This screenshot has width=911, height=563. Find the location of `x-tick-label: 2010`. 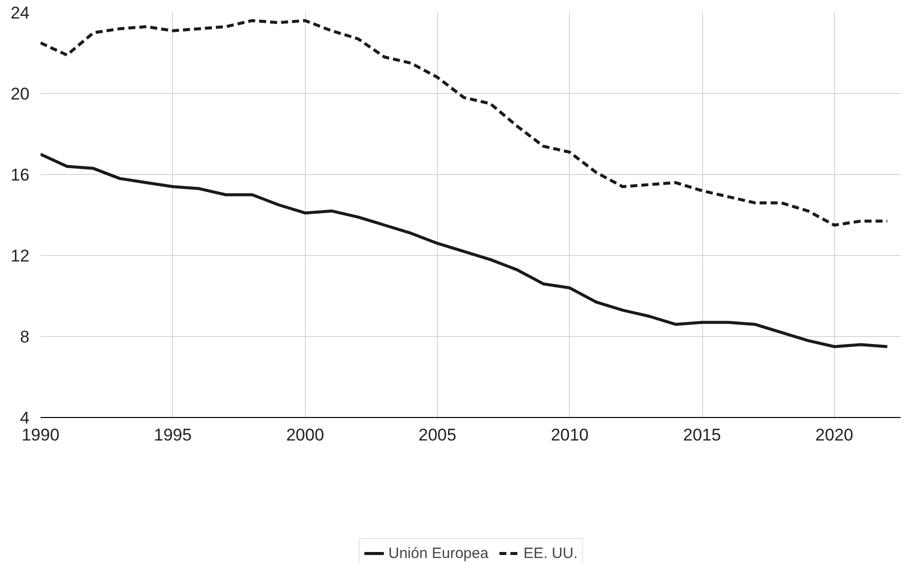

x-tick-label: 2010 is located at coordinates (569, 435).